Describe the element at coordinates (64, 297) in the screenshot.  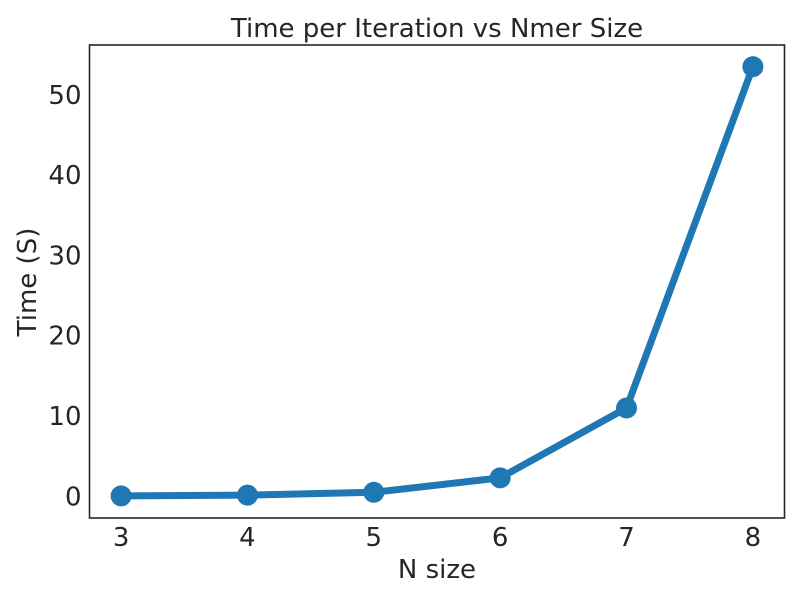
I see `y-axis-ticks: 0 10 20 30 40 50` at that location.